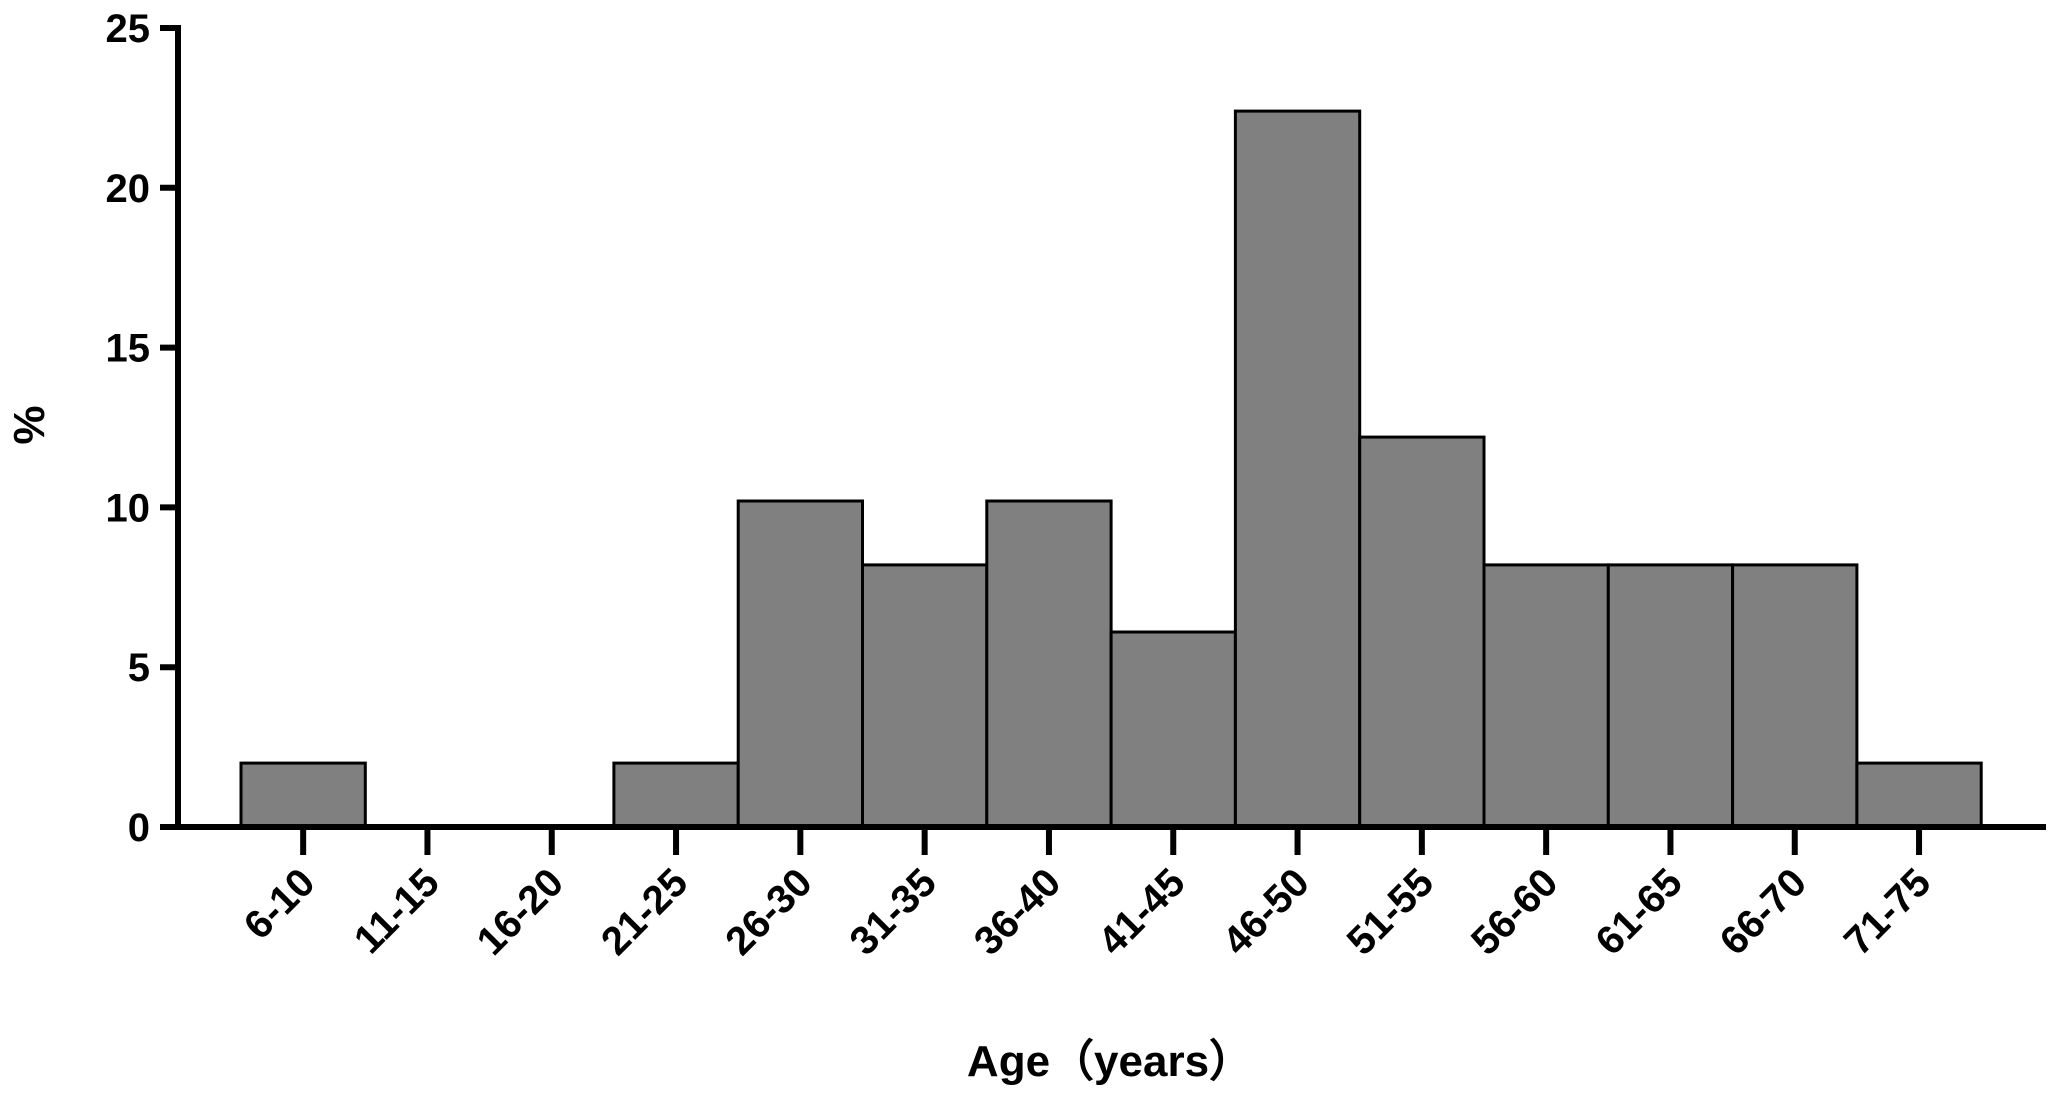 This screenshot has height=1099, width=2054. What do you see at coordinates (1390, 911) in the screenshot?
I see `x-tick-label-51-55: 51-55` at bounding box center [1390, 911].